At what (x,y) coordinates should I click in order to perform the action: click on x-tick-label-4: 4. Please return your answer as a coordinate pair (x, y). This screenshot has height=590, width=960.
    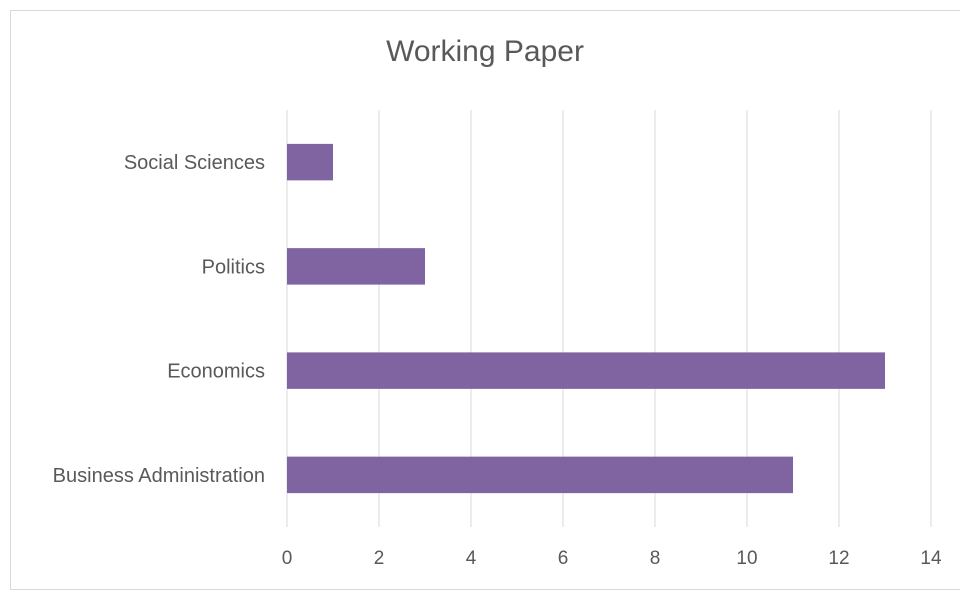
    Looking at the image, I should click on (471, 558).